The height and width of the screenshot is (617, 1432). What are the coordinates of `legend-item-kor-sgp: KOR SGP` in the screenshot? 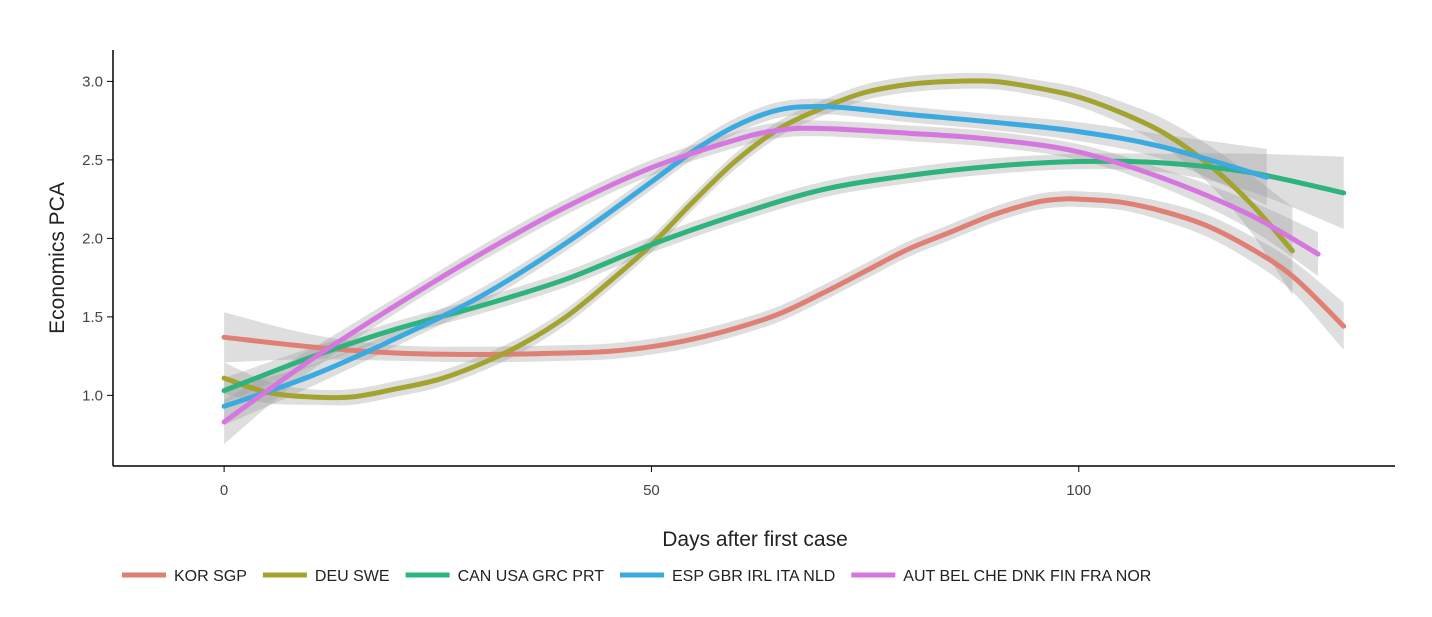 It's located at (184, 576).